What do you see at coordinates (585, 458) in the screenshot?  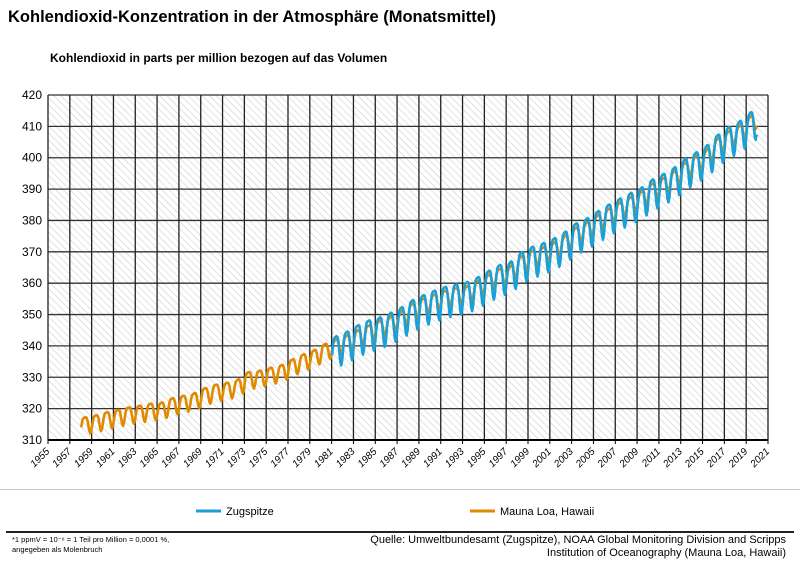 I see `x-tick-label: 2005` at bounding box center [585, 458].